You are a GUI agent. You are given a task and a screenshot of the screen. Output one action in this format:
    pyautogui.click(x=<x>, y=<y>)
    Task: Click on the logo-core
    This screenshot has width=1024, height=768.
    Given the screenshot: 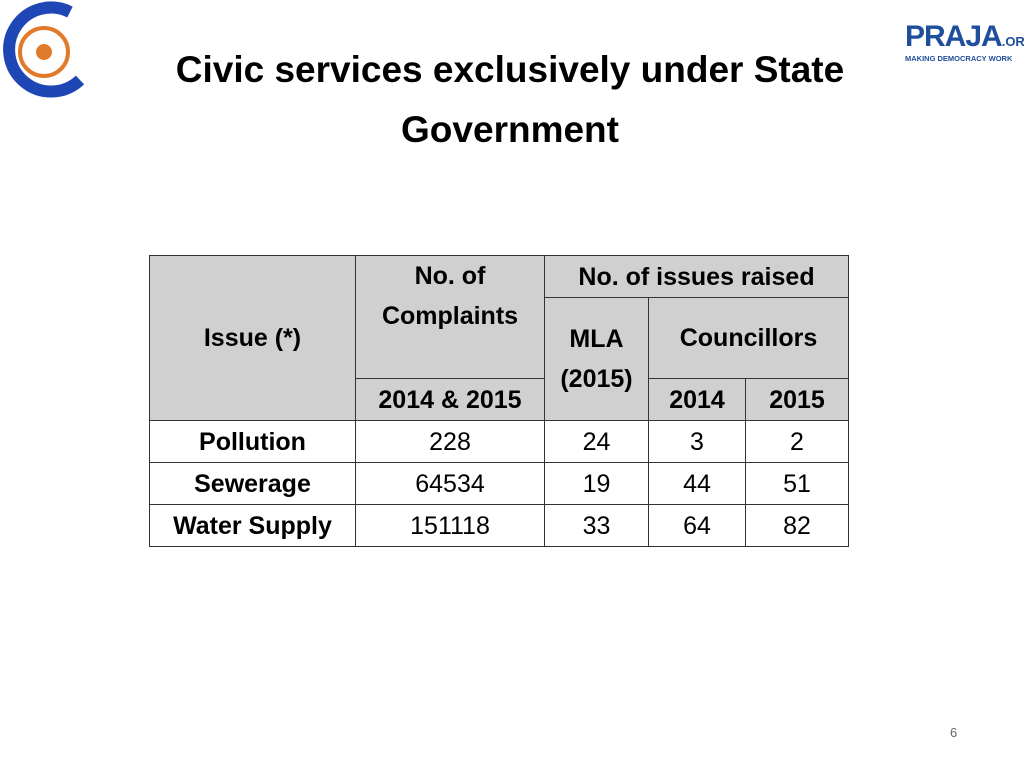 What is the action you would take?
    pyautogui.click(x=44, y=52)
    